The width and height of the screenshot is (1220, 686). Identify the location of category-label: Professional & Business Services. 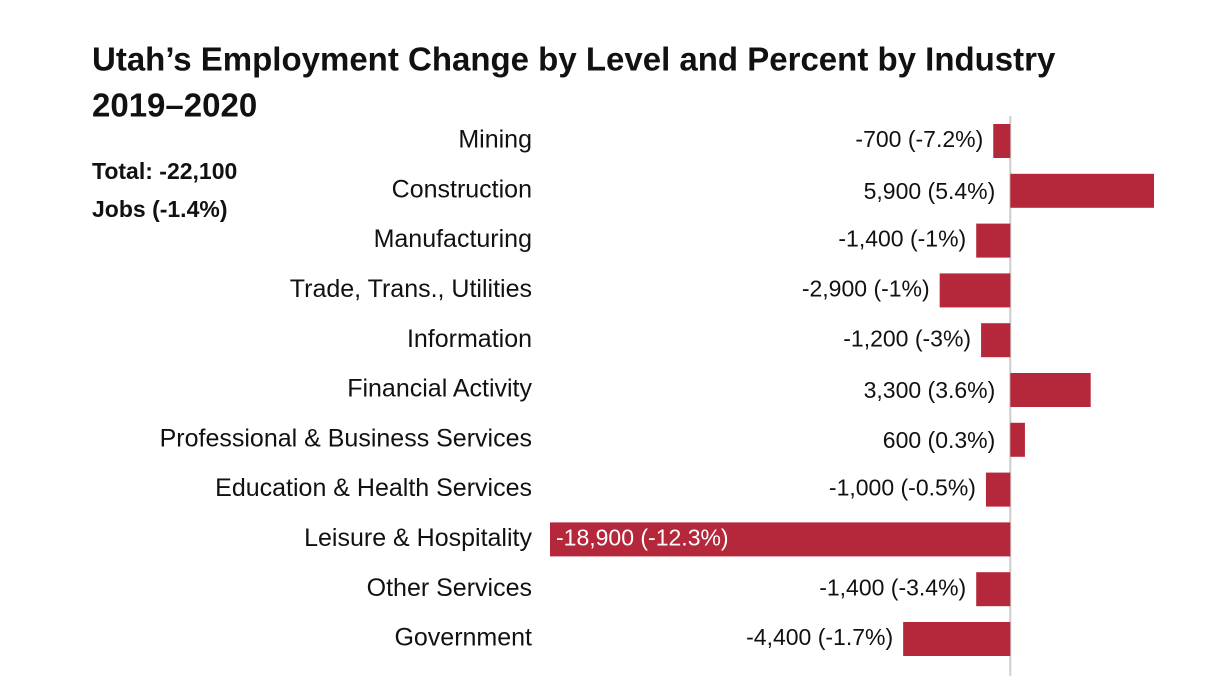
(346, 438).